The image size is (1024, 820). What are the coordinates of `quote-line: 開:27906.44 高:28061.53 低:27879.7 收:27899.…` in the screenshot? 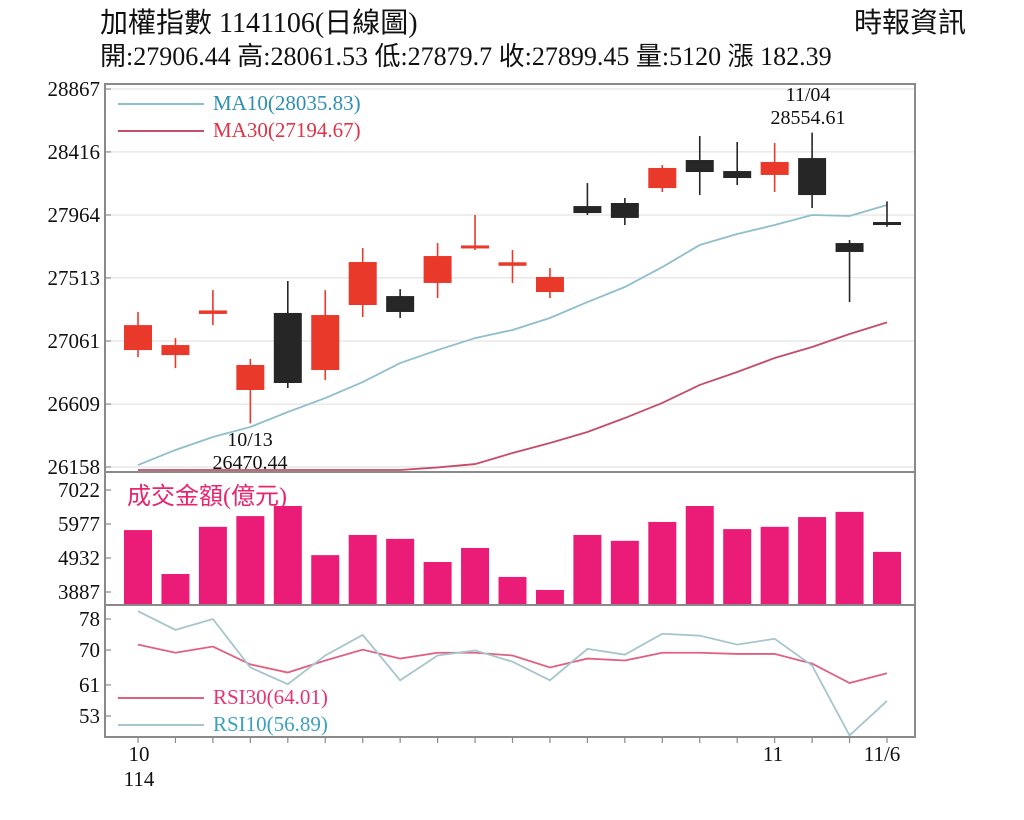 It's located at (466, 56).